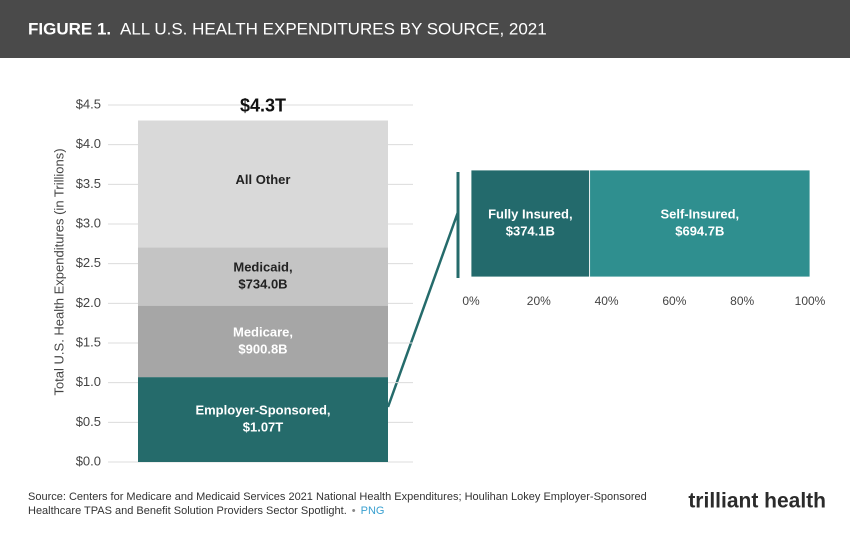 This screenshot has width=850, height=541. I want to click on segment-label: Medicare, $900.8B, so click(263, 341).